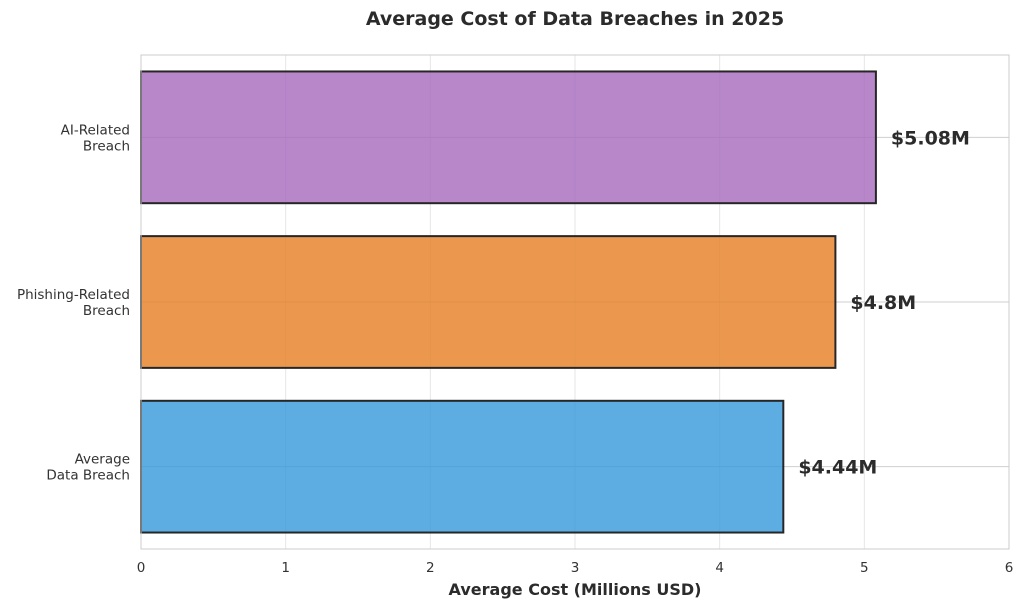 This screenshot has height=608, width=1024. What do you see at coordinates (575, 589) in the screenshot?
I see `x-axis-label: Average Cost (Millions USD)` at bounding box center [575, 589].